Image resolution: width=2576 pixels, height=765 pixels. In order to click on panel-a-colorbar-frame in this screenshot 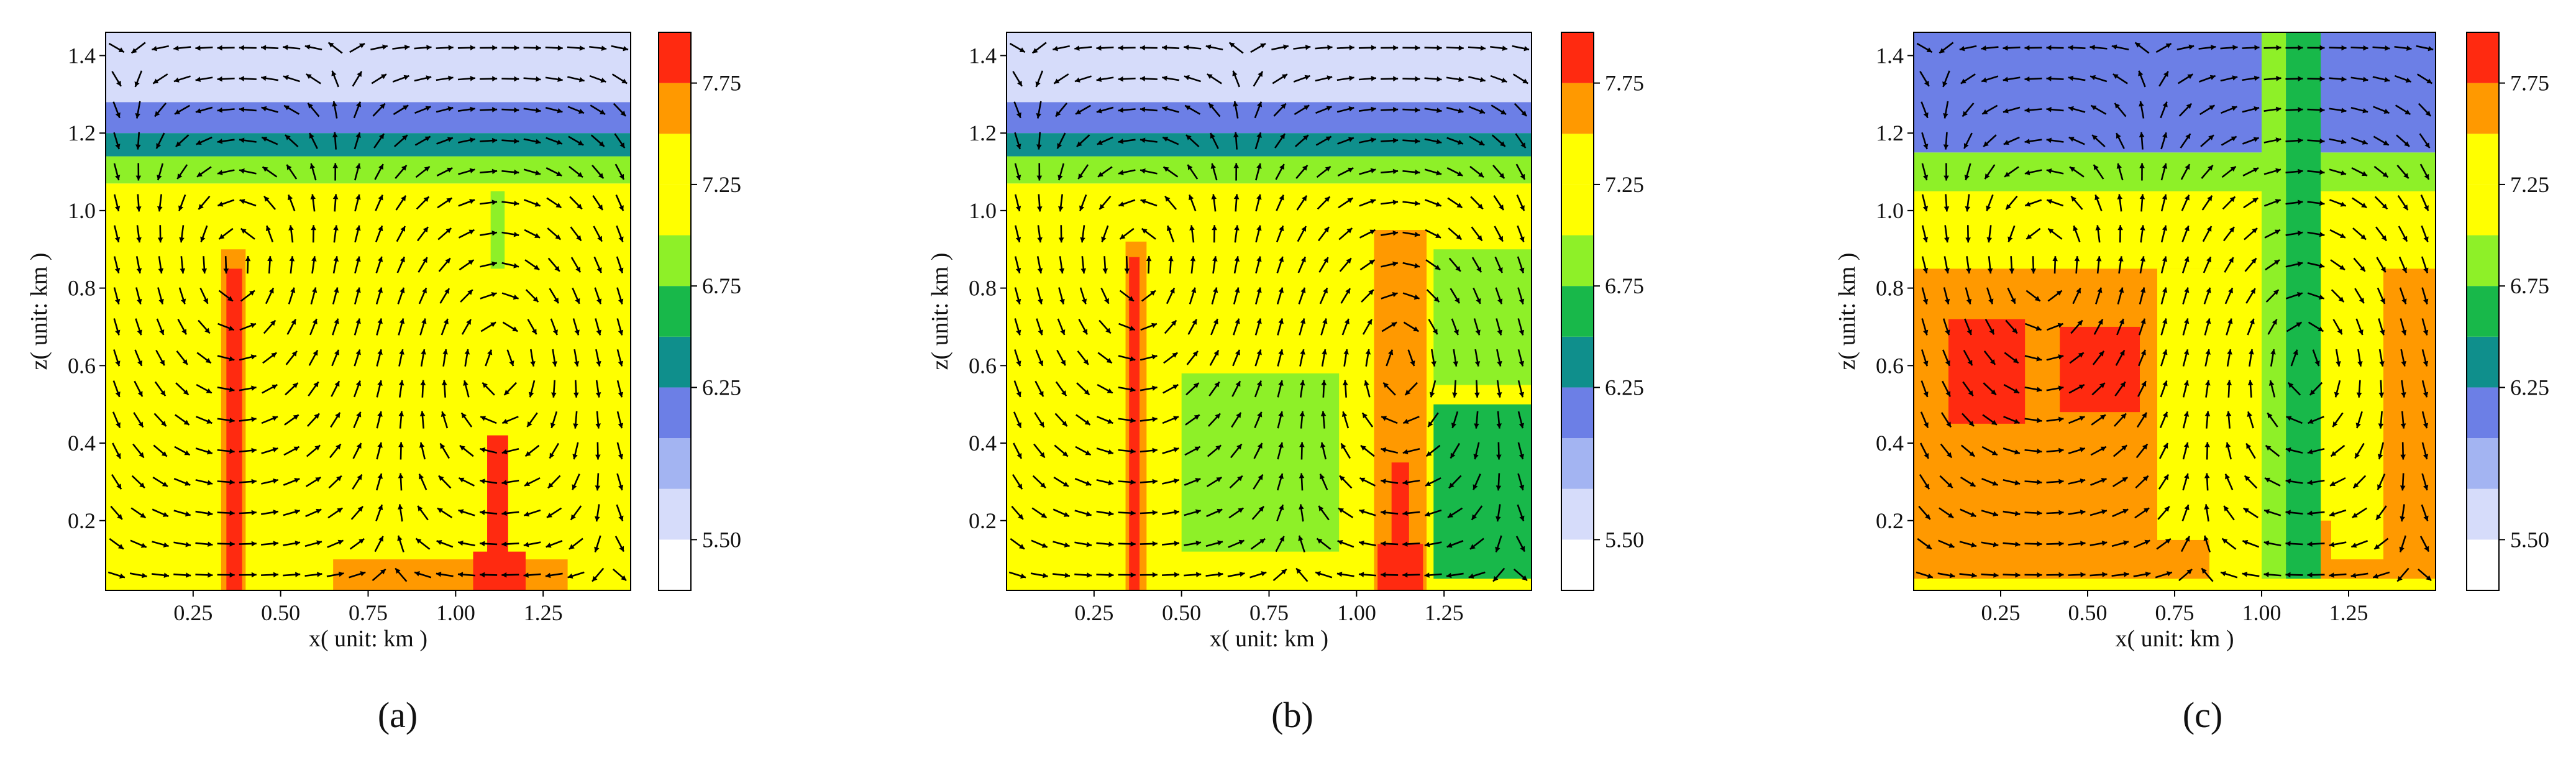, I will do `click(675, 312)`.